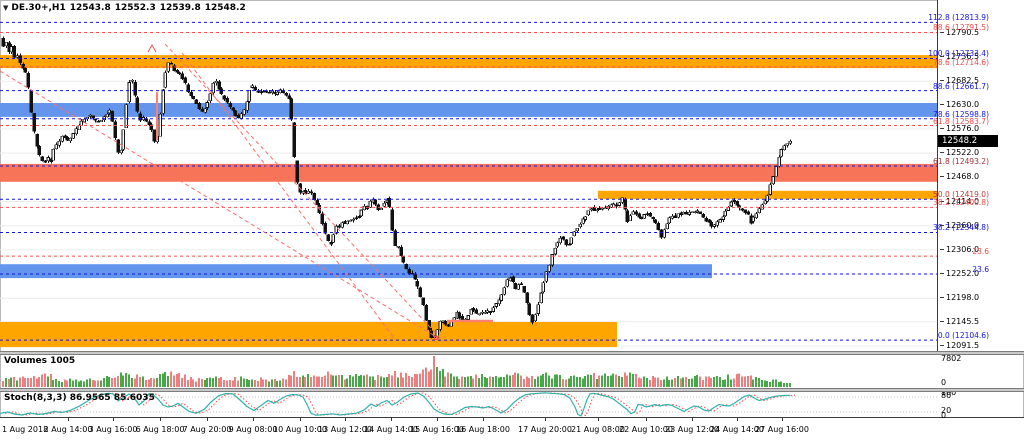 Image resolution: width=1024 pixels, height=440 pixels. I want to click on price-tick-label: 12198.0, so click(959, 297).